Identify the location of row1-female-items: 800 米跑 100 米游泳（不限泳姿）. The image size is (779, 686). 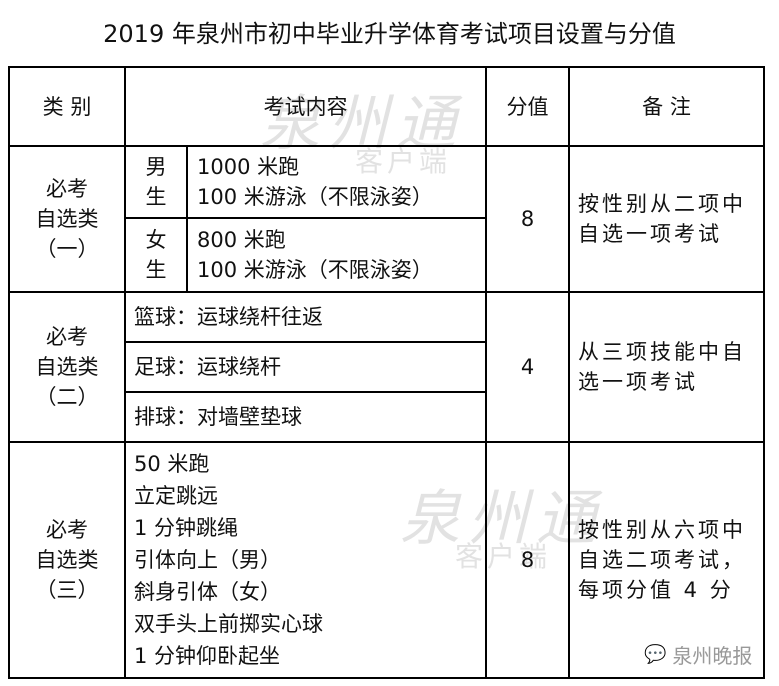
(315, 255).